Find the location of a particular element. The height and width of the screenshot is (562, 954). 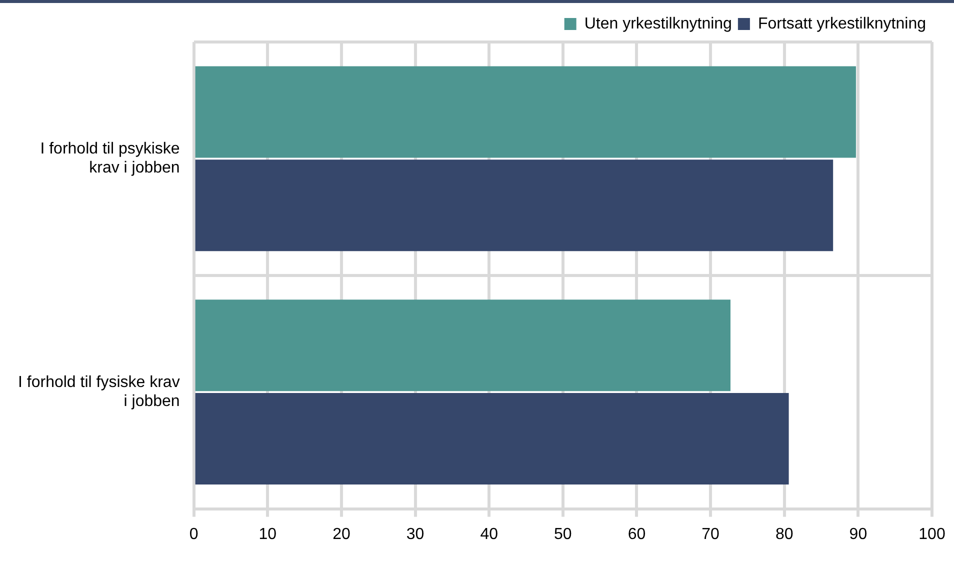

x-tick-label: 60 is located at coordinates (637, 534).